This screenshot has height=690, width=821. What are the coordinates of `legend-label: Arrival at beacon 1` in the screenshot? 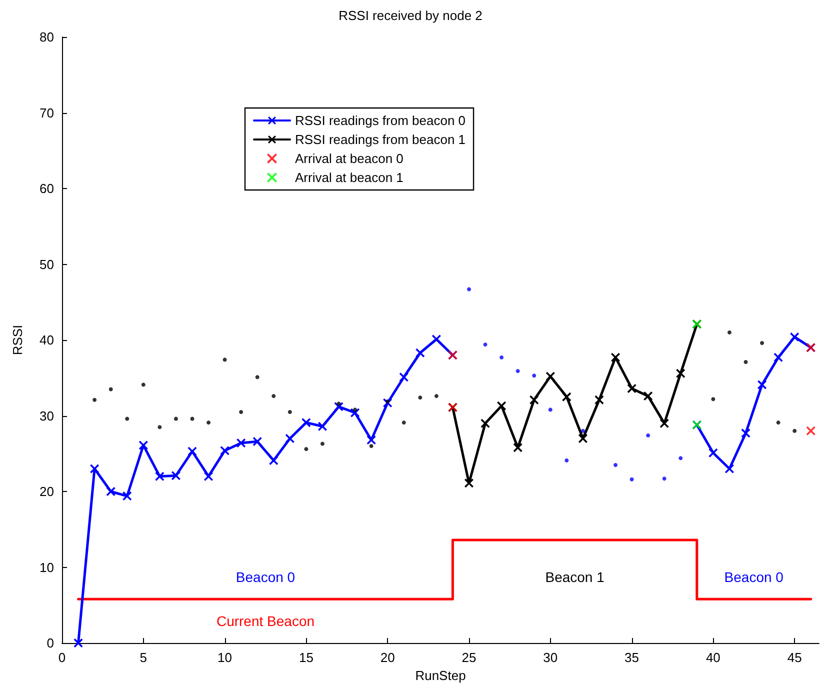 It's located at (349, 177).